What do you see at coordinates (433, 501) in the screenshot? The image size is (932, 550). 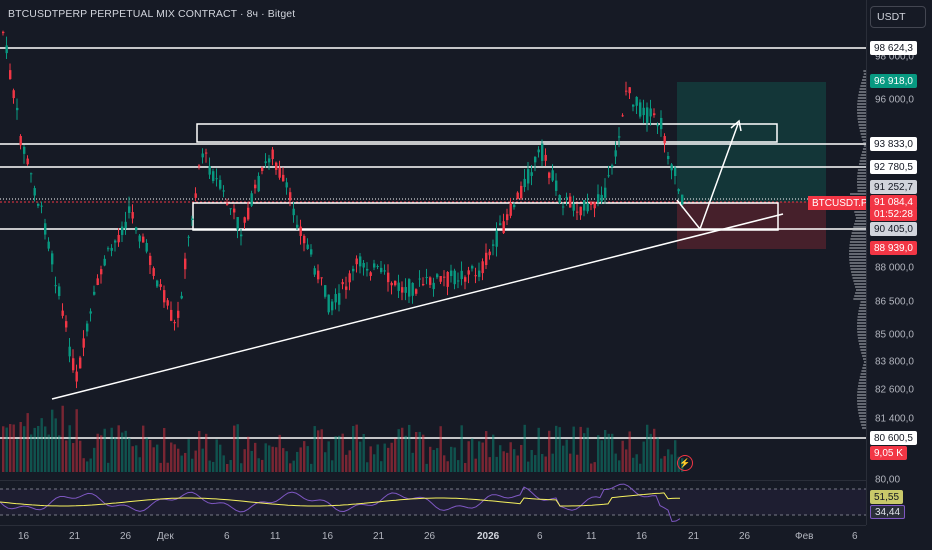 I see `rsi-pane` at bounding box center [433, 501].